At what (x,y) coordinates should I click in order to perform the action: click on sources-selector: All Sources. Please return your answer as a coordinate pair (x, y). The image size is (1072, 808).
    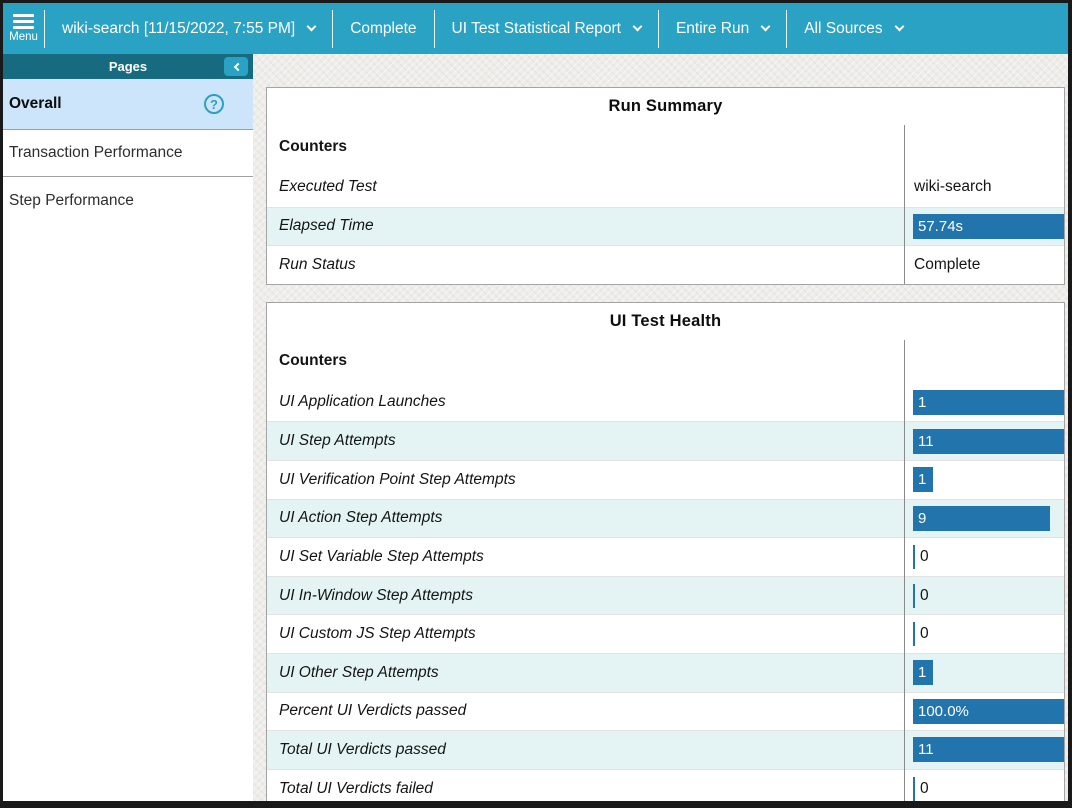
    Looking at the image, I should click on (853, 28).